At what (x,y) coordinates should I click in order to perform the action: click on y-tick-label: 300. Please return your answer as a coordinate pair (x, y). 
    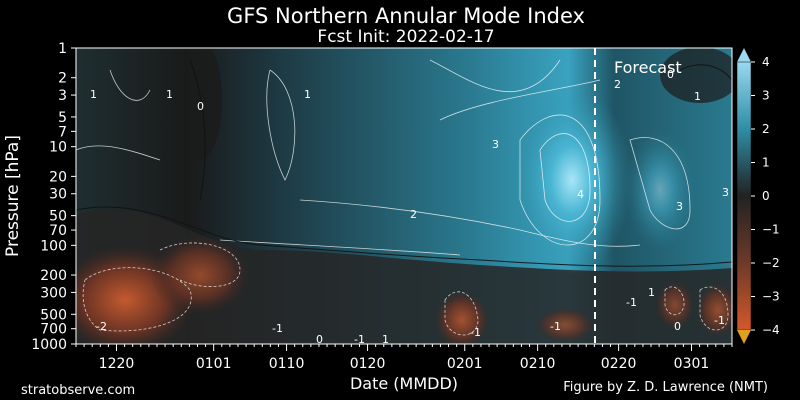
    Looking at the image, I should click on (53, 293).